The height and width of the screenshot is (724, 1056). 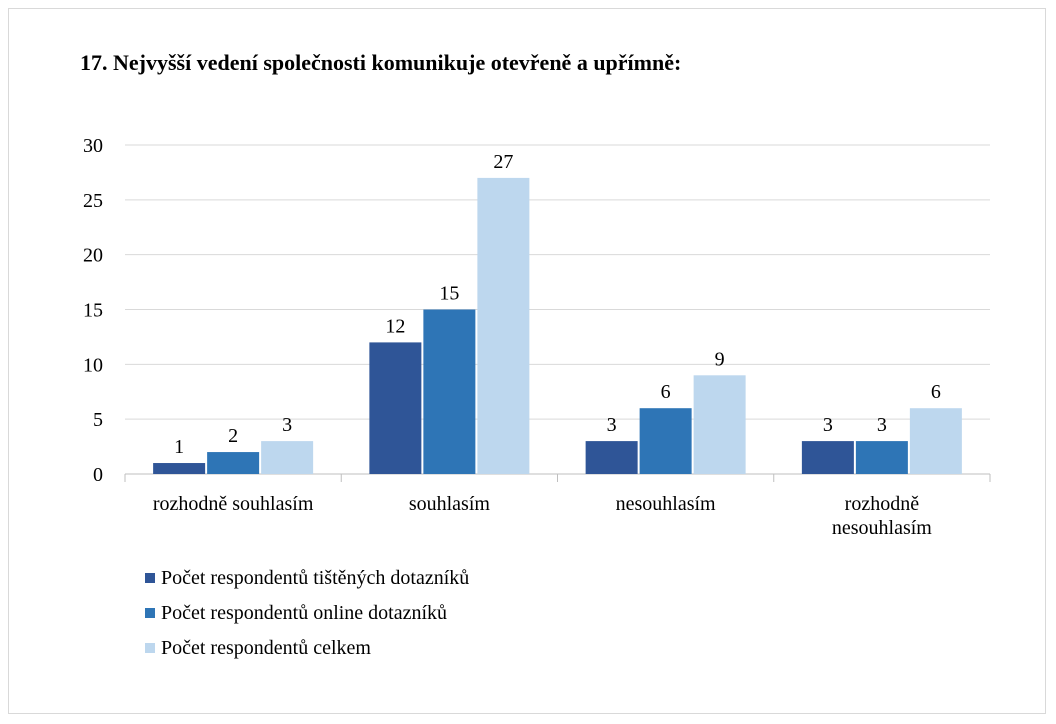 What do you see at coordinates (315, 578) in the screenshot?
I see `legend-label: Počet respondentů tištěných dotazníků` at bounding box center [315, 578].